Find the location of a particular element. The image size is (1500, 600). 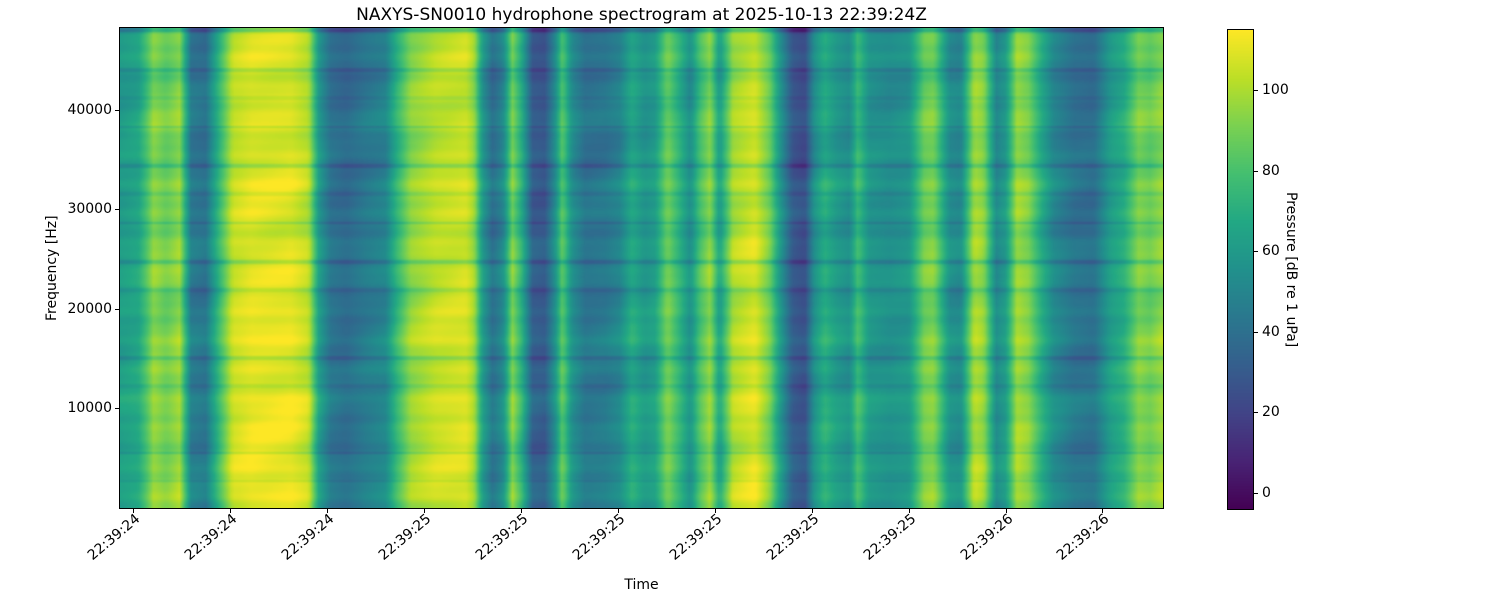

colorbar-tick-label: 20 is located at coordinates (1271, 412).